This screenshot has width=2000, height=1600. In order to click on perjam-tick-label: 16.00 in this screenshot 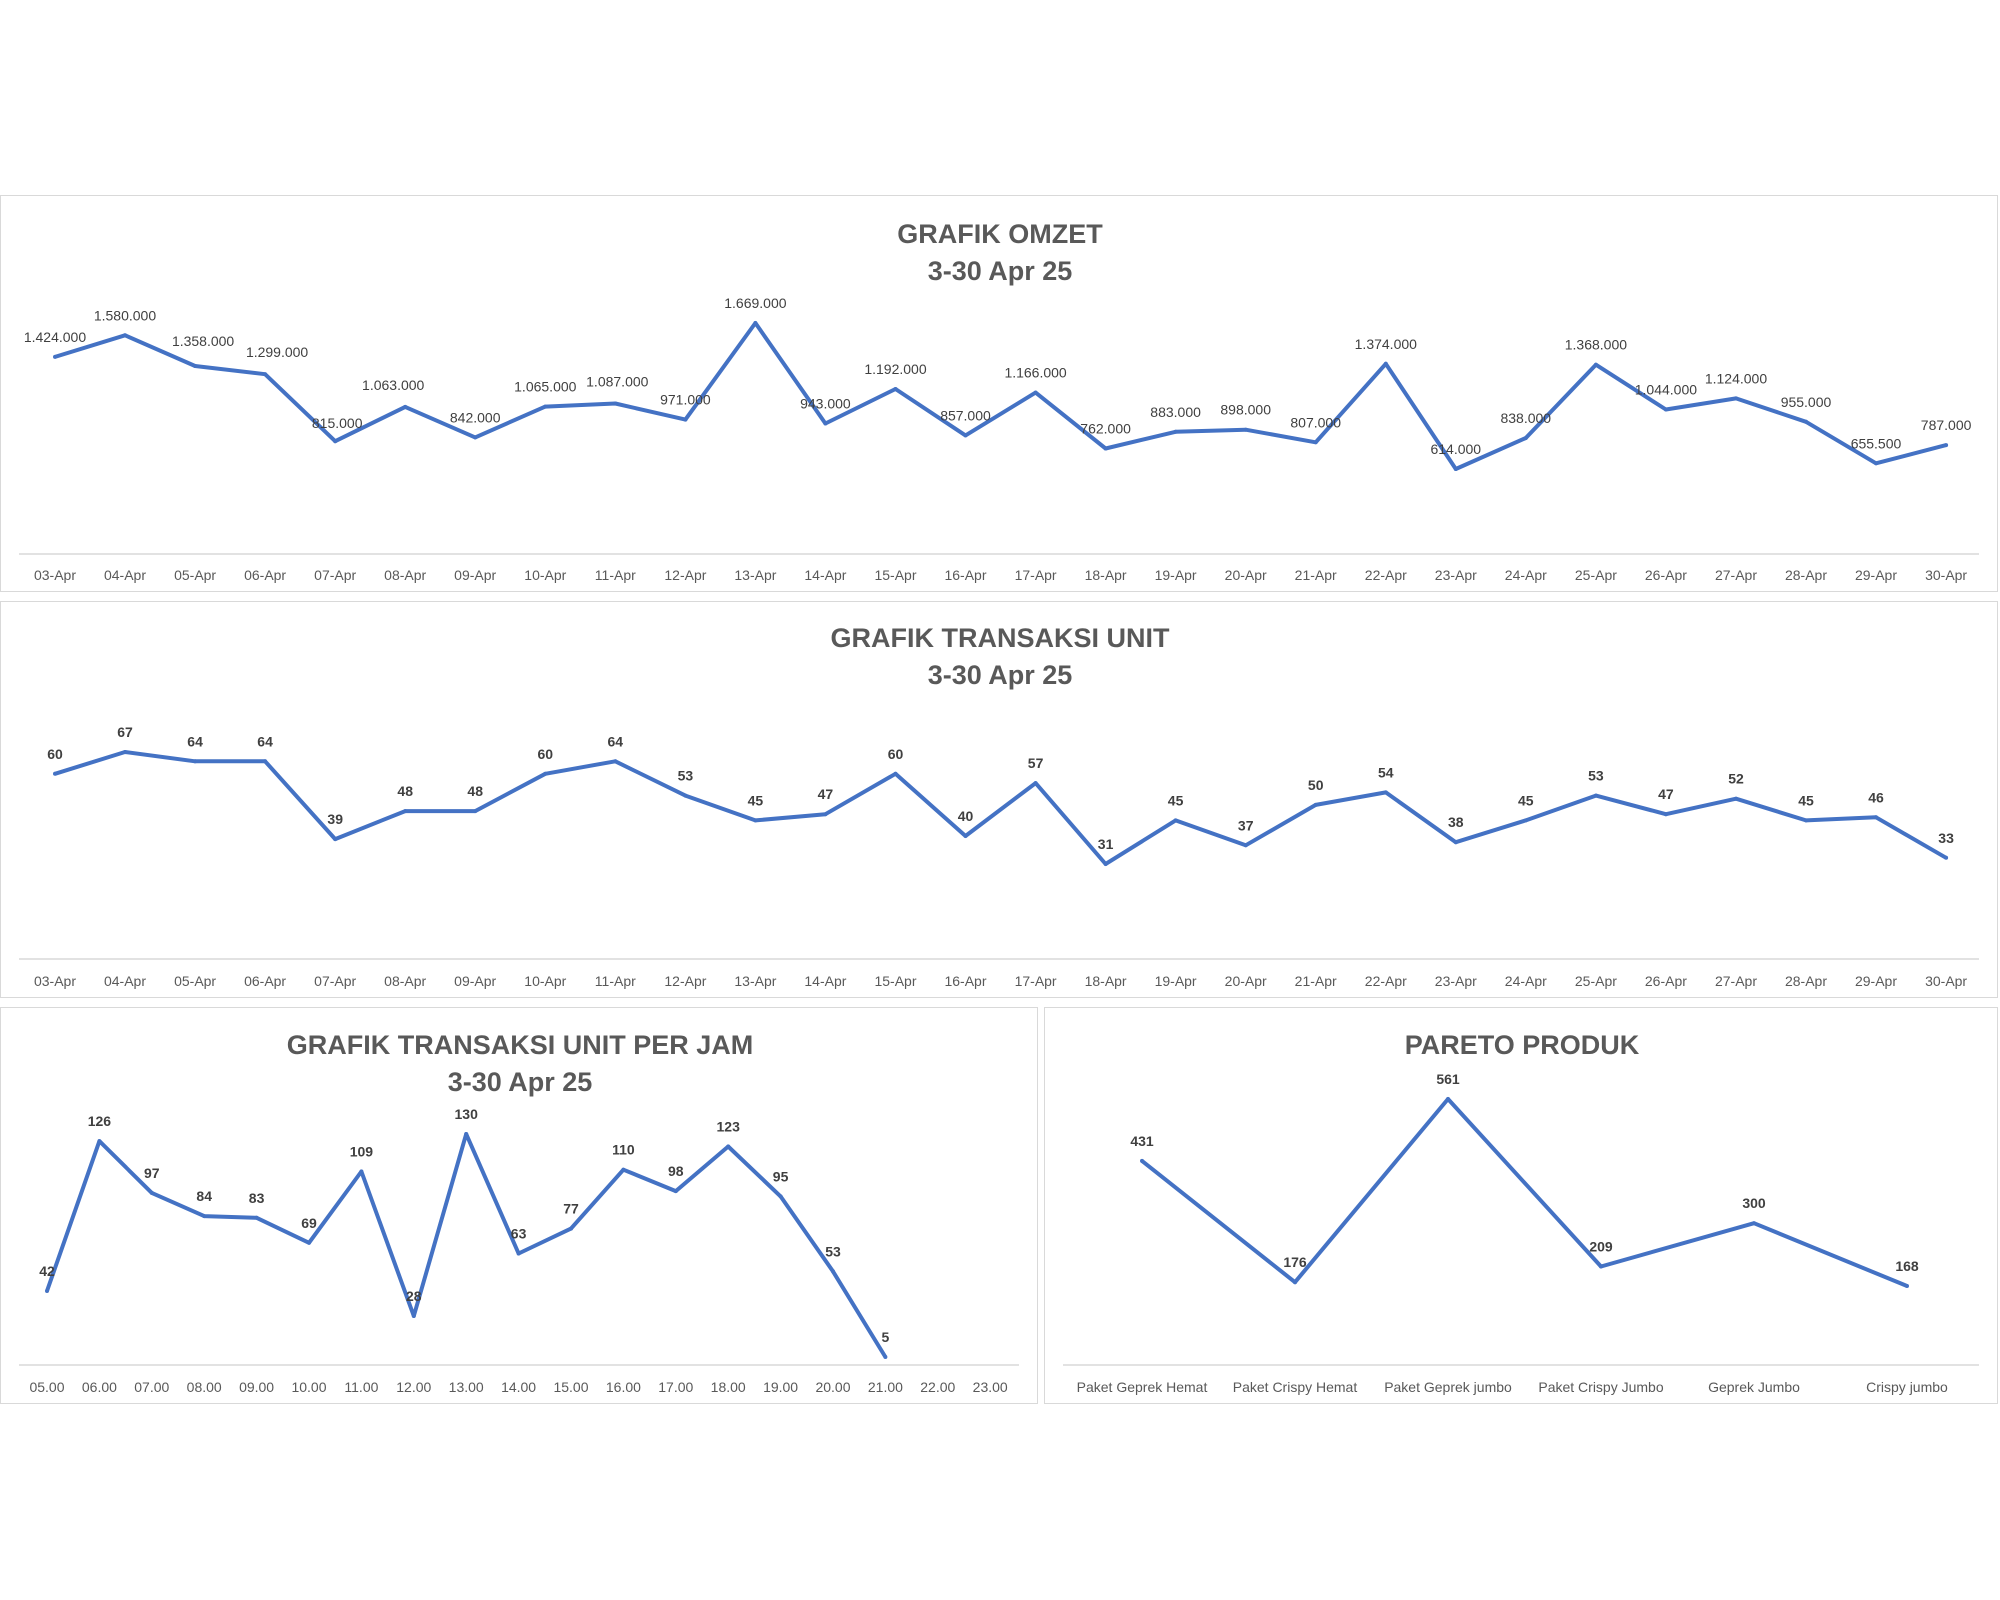, I will do `click(623, 1387)`.